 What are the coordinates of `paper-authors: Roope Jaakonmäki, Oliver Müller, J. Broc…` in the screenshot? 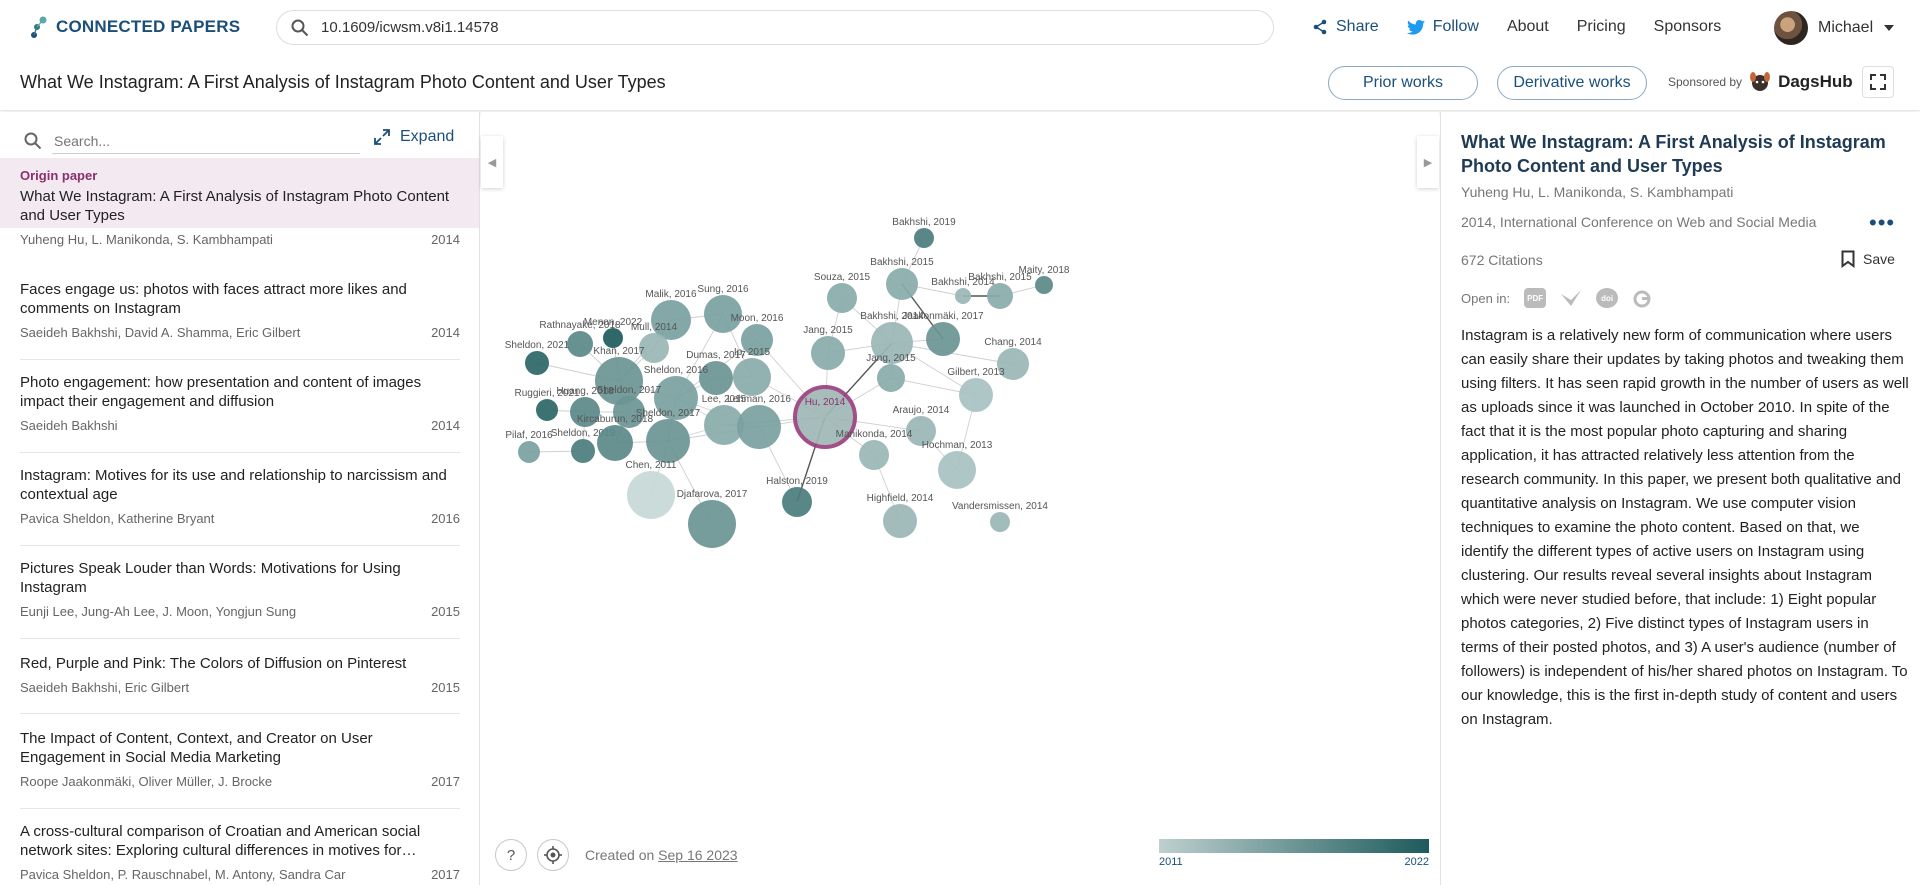 It's located at (146, 781).